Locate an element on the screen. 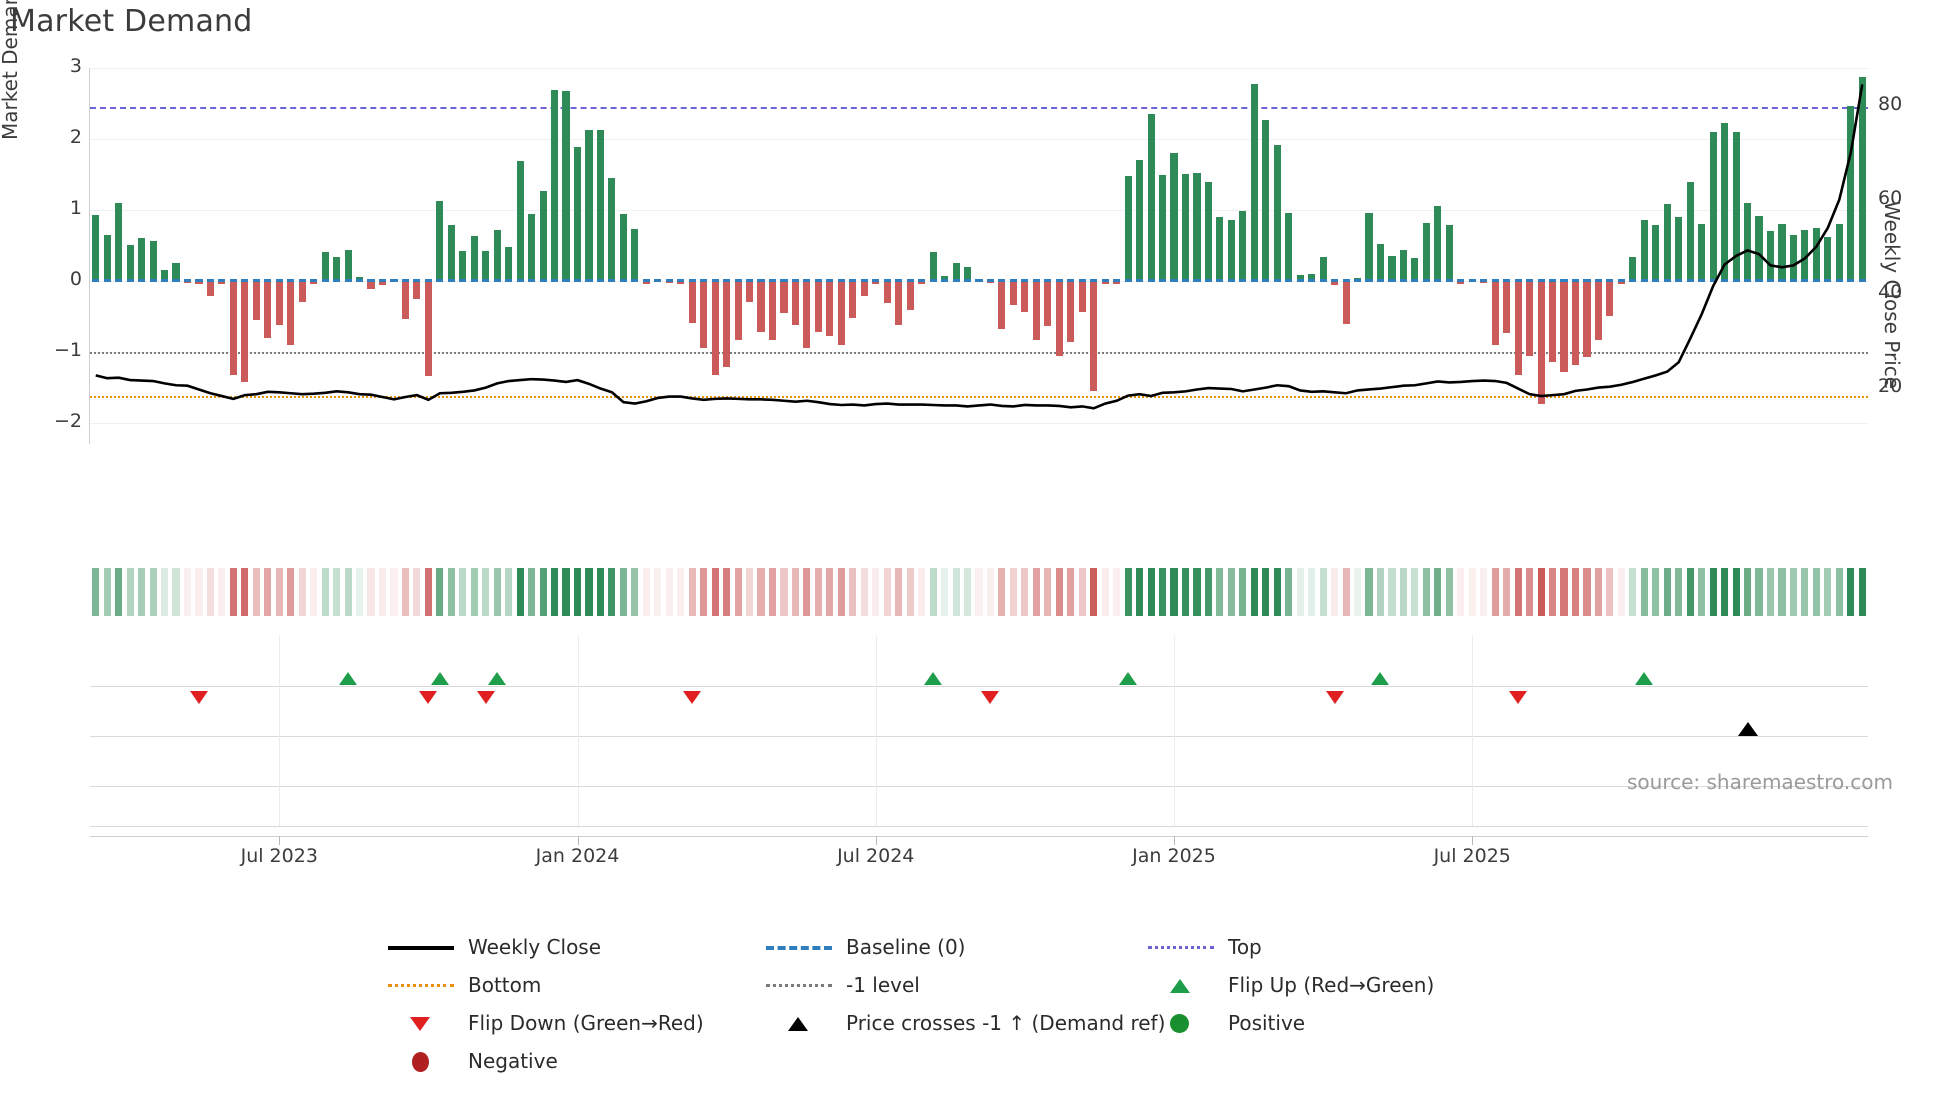  legend-item: Price crosses -1 ↑ (Demand ref) is located at coordinates (964, 1023).